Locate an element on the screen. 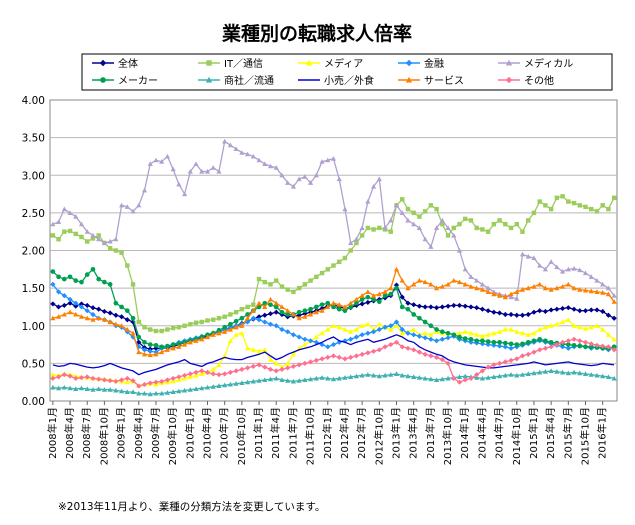 The image size is (635, 525). footnote: ※2013年11月より、業種の分類方法を変更しています。 is located at coordinates (191, 506).